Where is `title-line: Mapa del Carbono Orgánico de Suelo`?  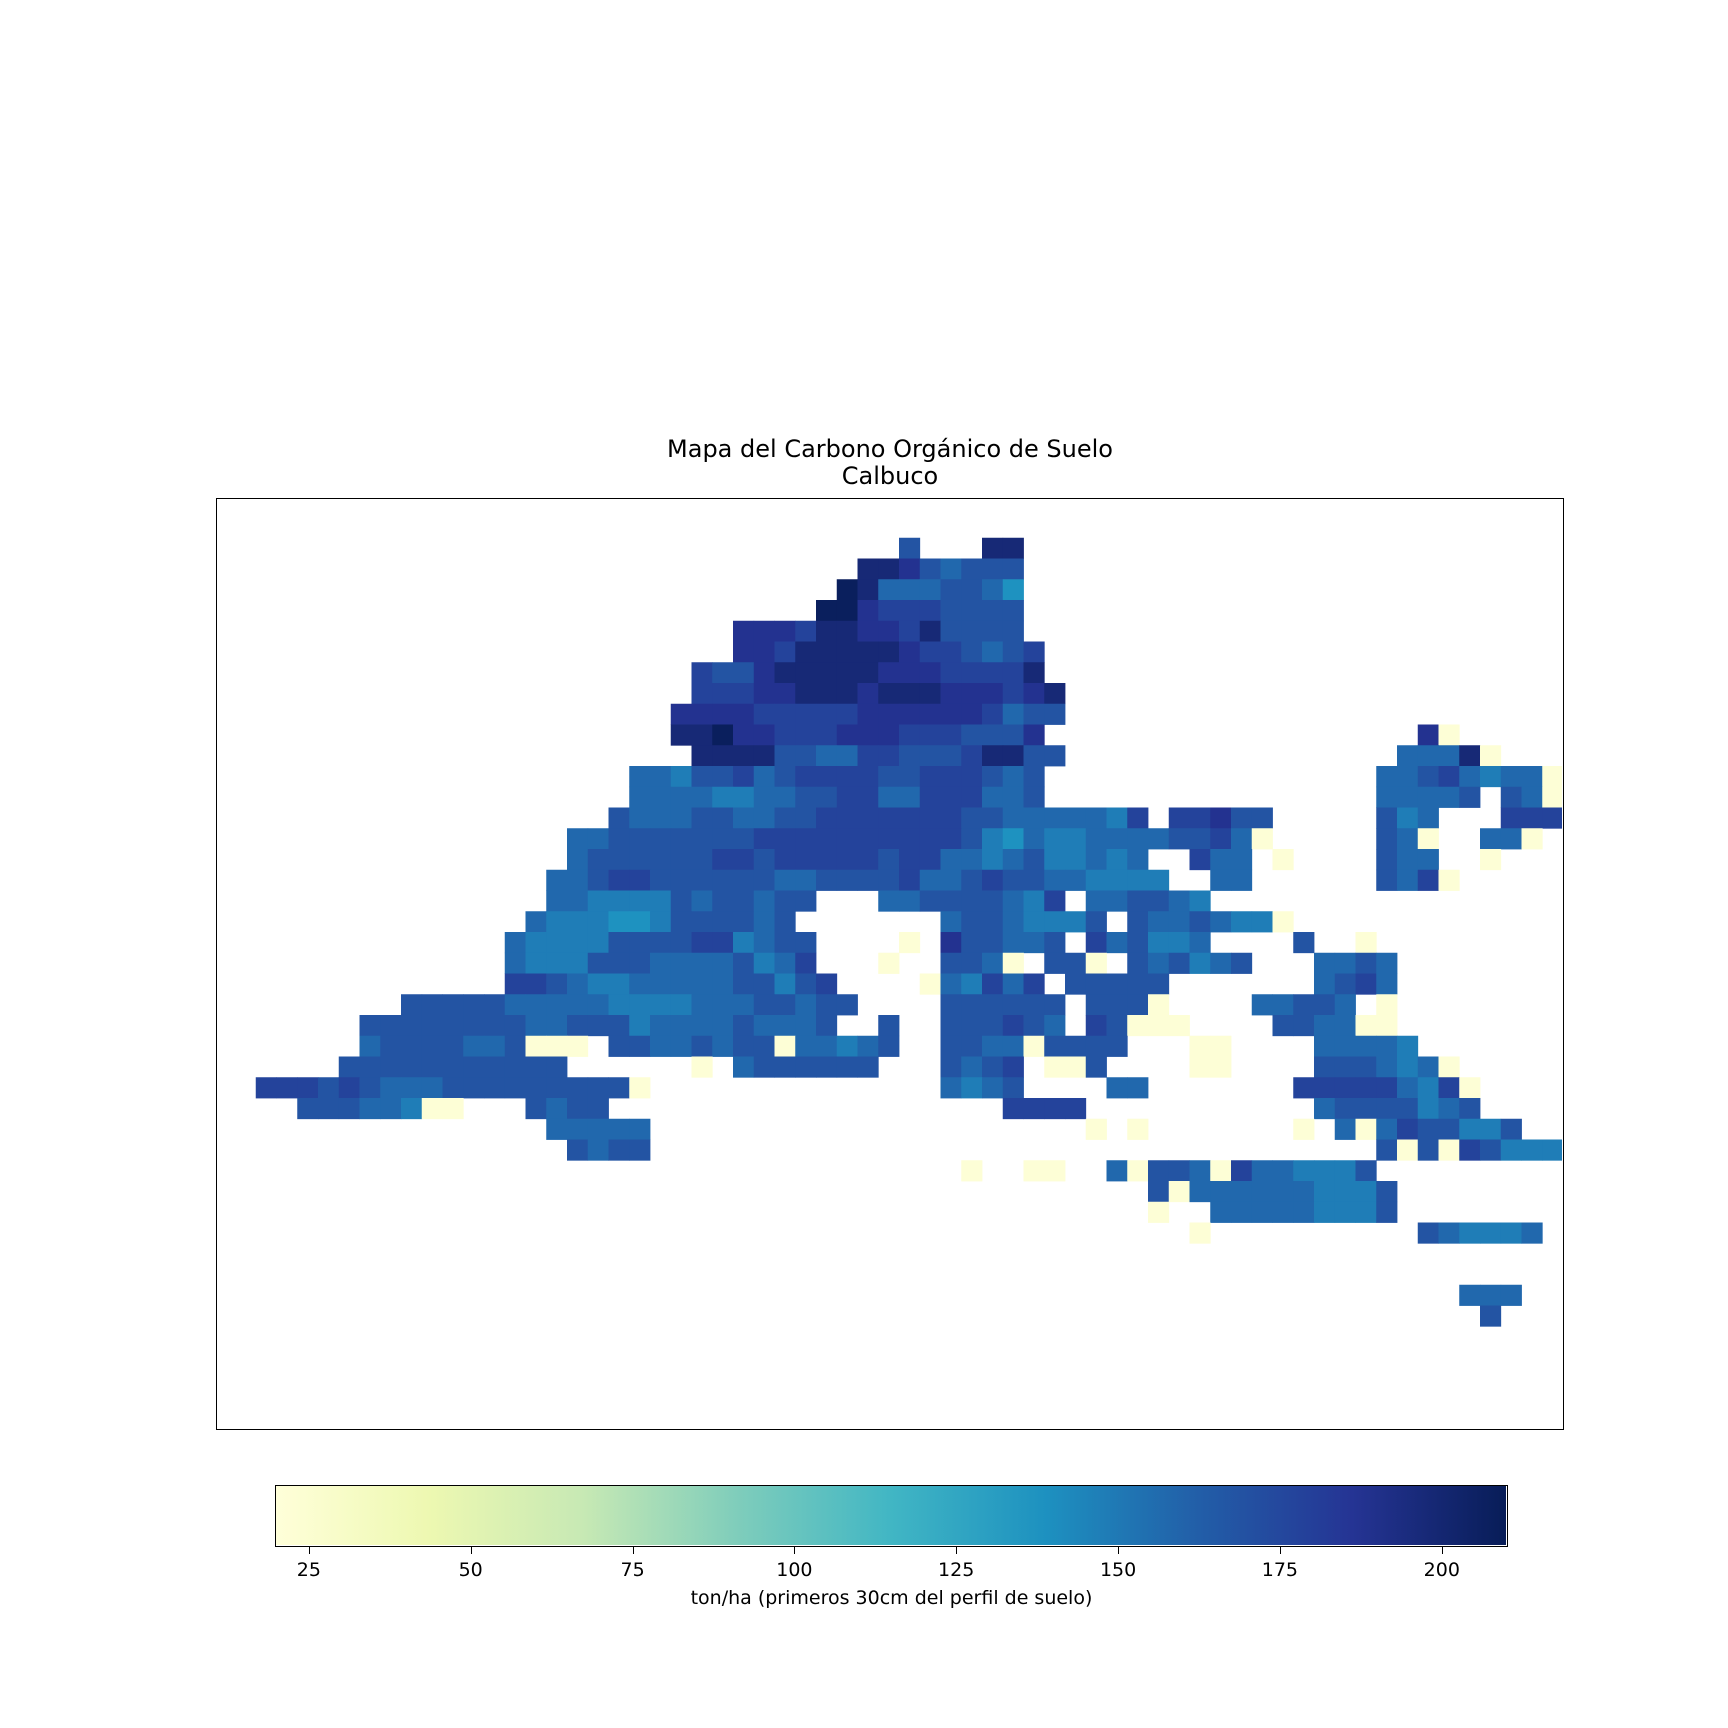 title-line: Mapa del Carbono Orgánico de Suelo is located at coordinates (890, 449).